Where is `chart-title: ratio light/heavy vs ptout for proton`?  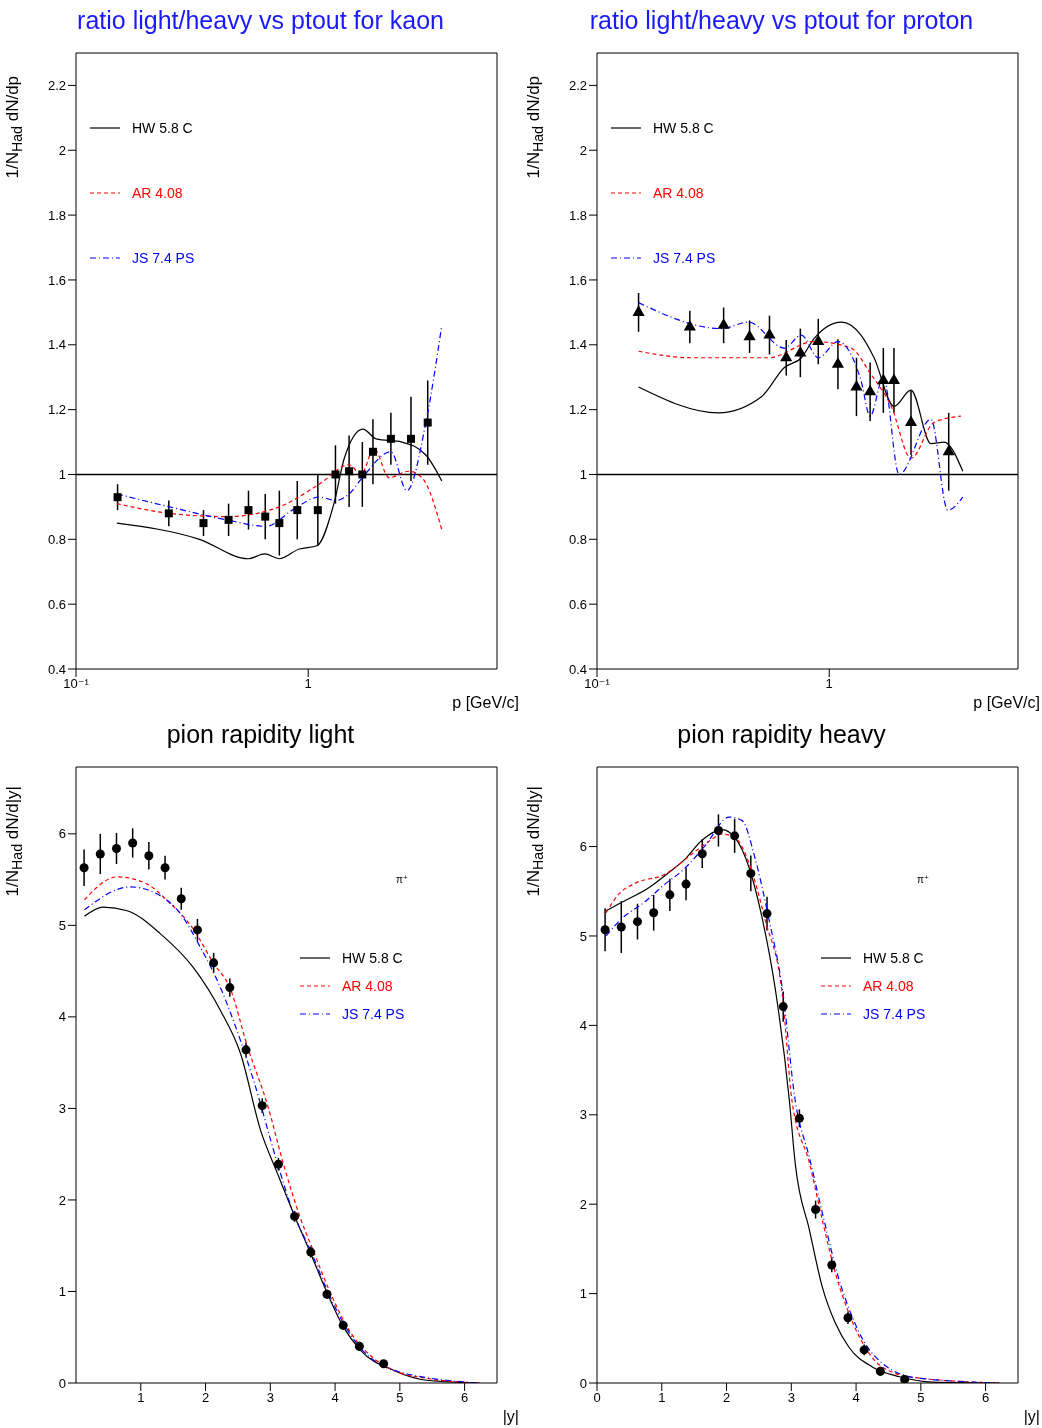 chart-title: ratio light/heavy vs ptout for proton is located at coordinates (781, 20).